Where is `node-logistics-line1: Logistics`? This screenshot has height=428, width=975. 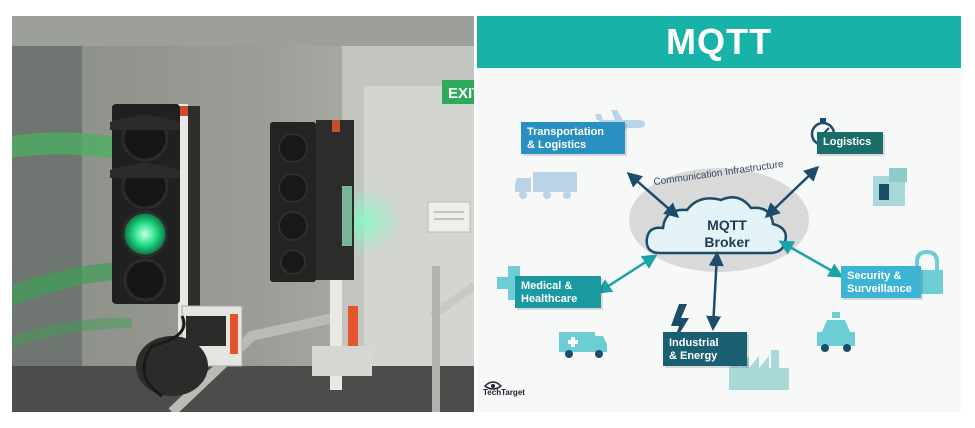
node-logistics-line1: Logistics is located at coordinates (847, 142).